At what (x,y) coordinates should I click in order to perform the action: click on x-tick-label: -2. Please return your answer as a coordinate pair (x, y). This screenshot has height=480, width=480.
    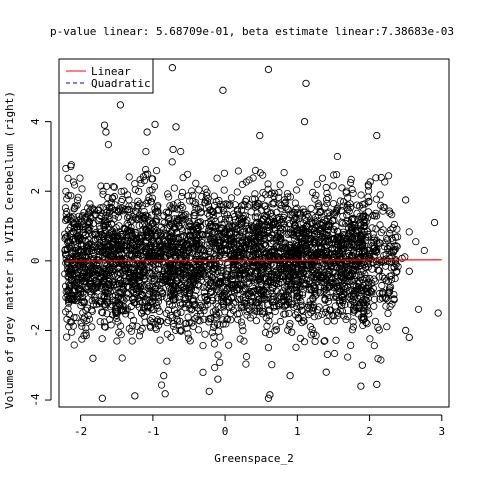
    Looking at the image, I should click on (80, 431).